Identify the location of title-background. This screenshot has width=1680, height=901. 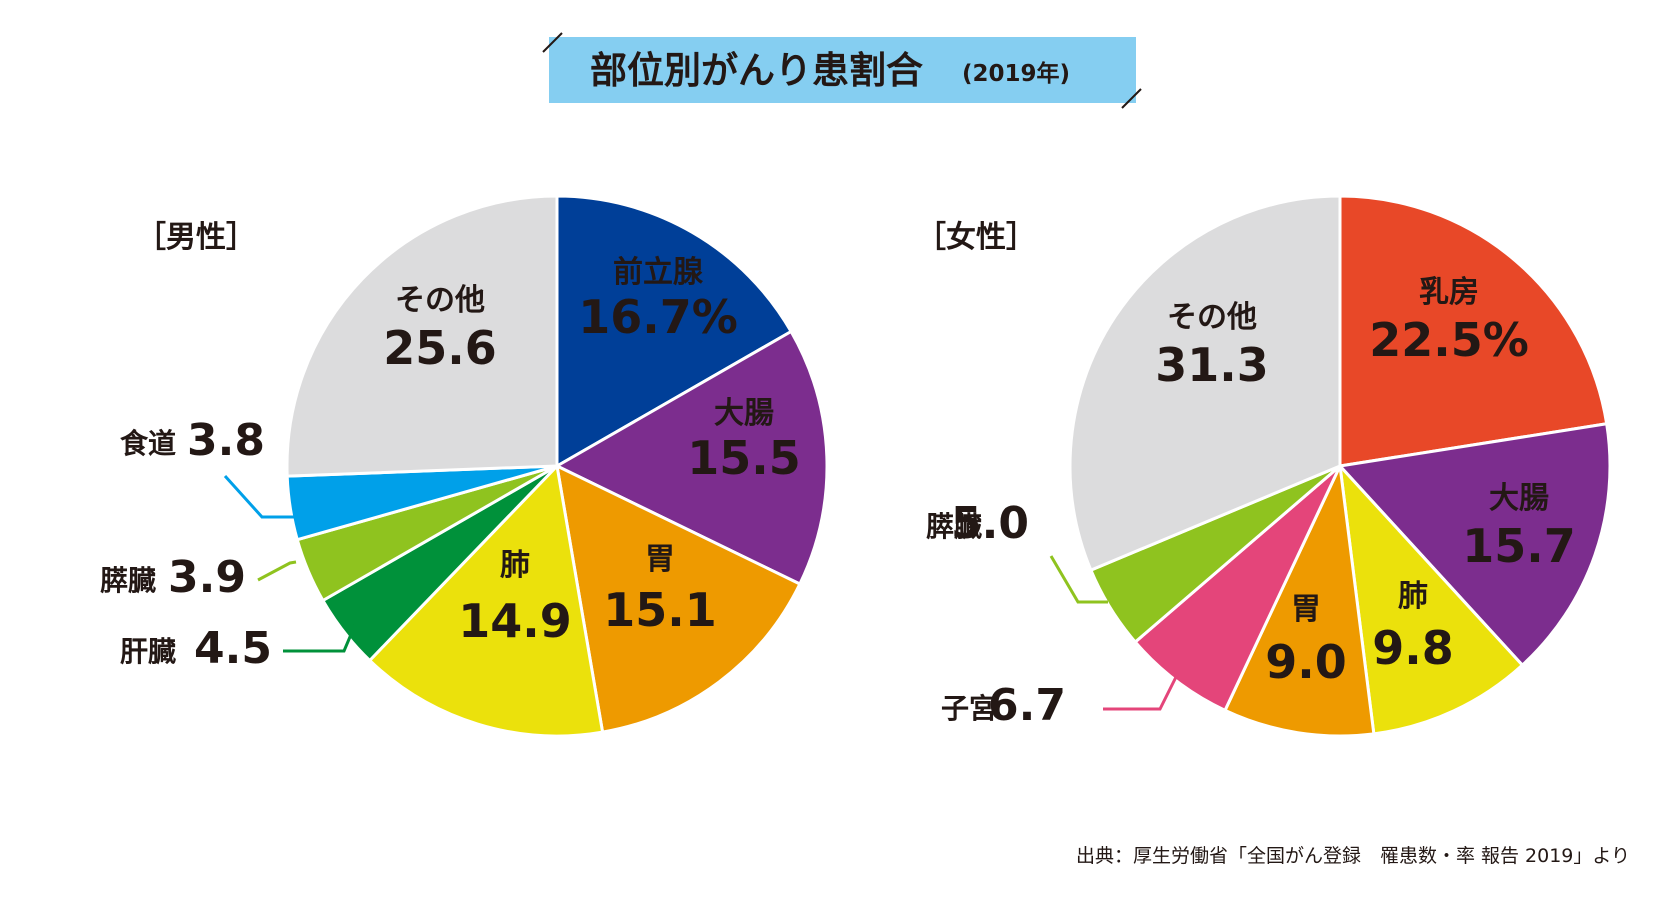
(842, 70).